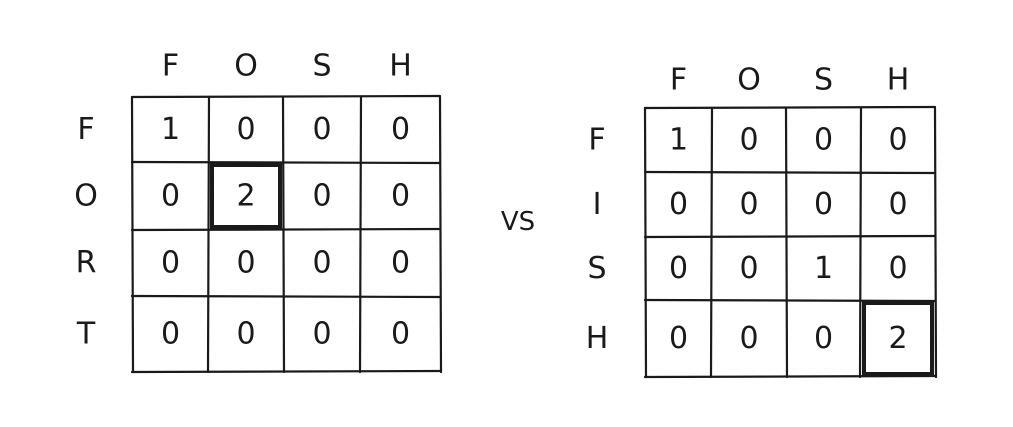  I want to click on grid-0-cell-value: 1, so click(170, 129).